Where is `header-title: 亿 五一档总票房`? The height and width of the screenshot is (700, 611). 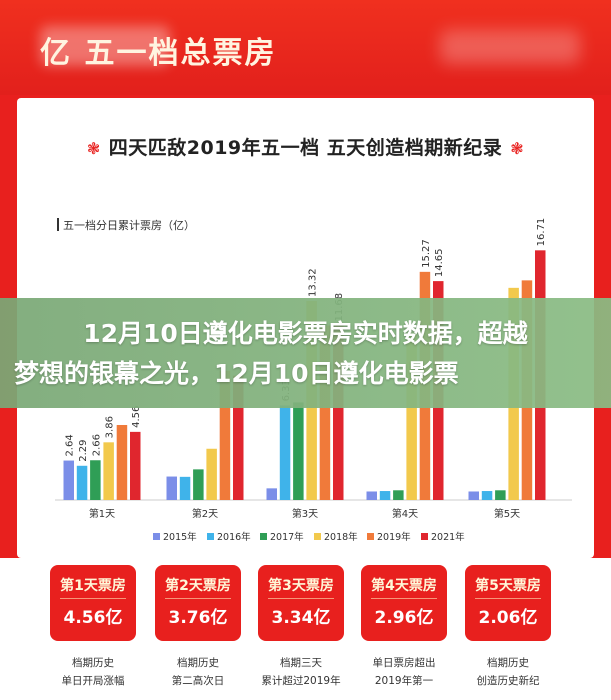 header-title: 亿 五一档总票房 is located at coordinates (158, 53).